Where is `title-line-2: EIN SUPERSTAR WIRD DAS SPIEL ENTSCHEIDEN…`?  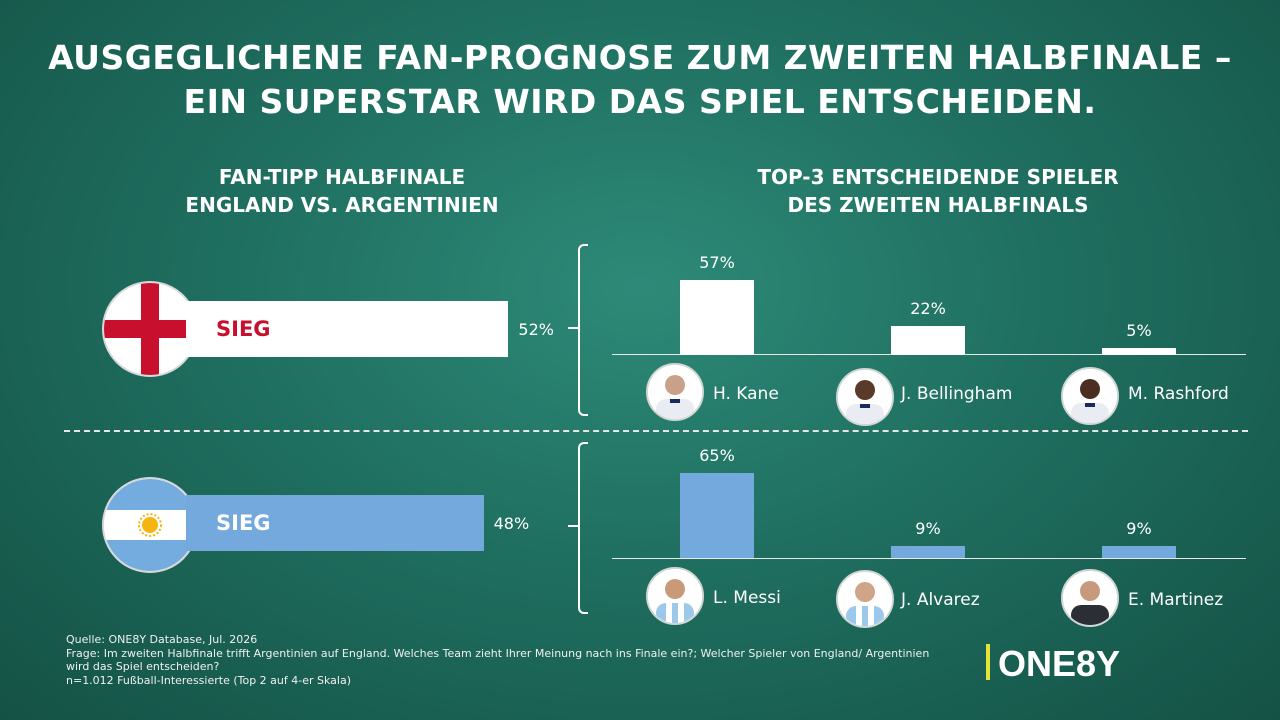 title-line-2: EIN SUPERSTAR WIRD DAS SPIEL ENTSCHEIDEN… is located at coordinates (640, 101).